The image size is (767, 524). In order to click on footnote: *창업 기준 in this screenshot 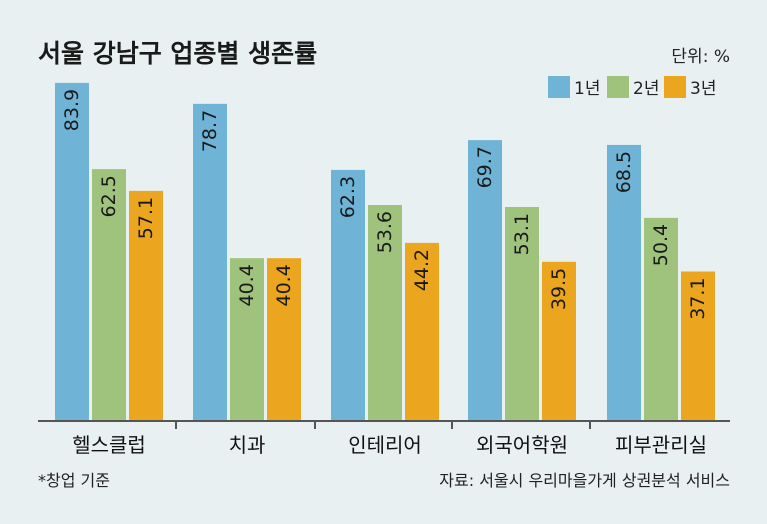, I will do `click(74, 480)`.